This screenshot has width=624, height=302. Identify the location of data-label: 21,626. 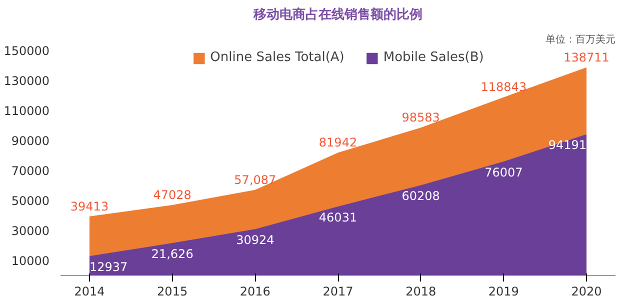
(172, 254).